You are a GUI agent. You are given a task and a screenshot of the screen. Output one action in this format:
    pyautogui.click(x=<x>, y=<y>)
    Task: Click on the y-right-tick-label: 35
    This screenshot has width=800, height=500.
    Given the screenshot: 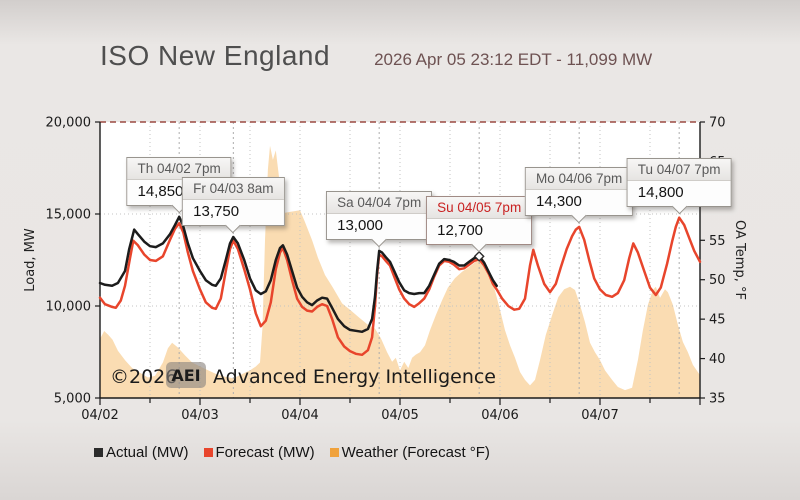 What is the action you would take?
    pyautogui.click(x=717, y=399)
    